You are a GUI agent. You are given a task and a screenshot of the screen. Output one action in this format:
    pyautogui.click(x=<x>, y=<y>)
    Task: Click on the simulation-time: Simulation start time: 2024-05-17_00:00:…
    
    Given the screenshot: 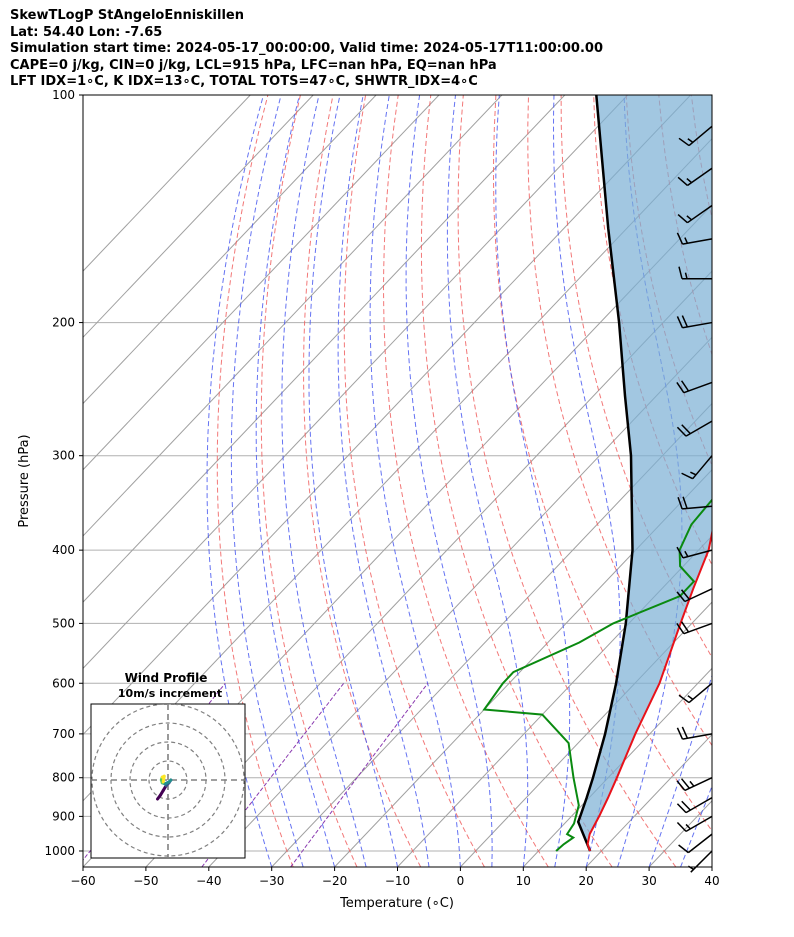 What is the action you would take?
    pyautogui.click(x=306, y=48)
    